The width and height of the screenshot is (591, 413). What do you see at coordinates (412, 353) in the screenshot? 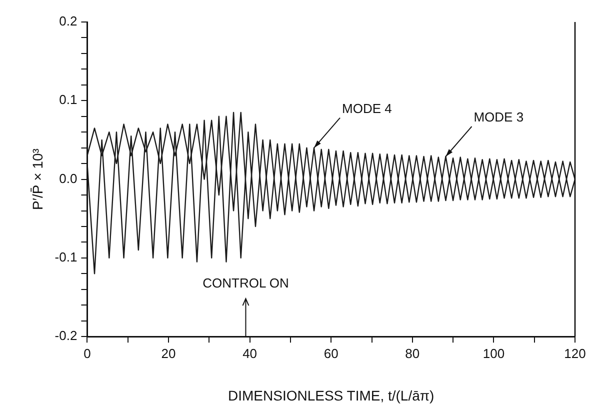
I see `x-tick-label: 80` at bounding box center [412, 353].